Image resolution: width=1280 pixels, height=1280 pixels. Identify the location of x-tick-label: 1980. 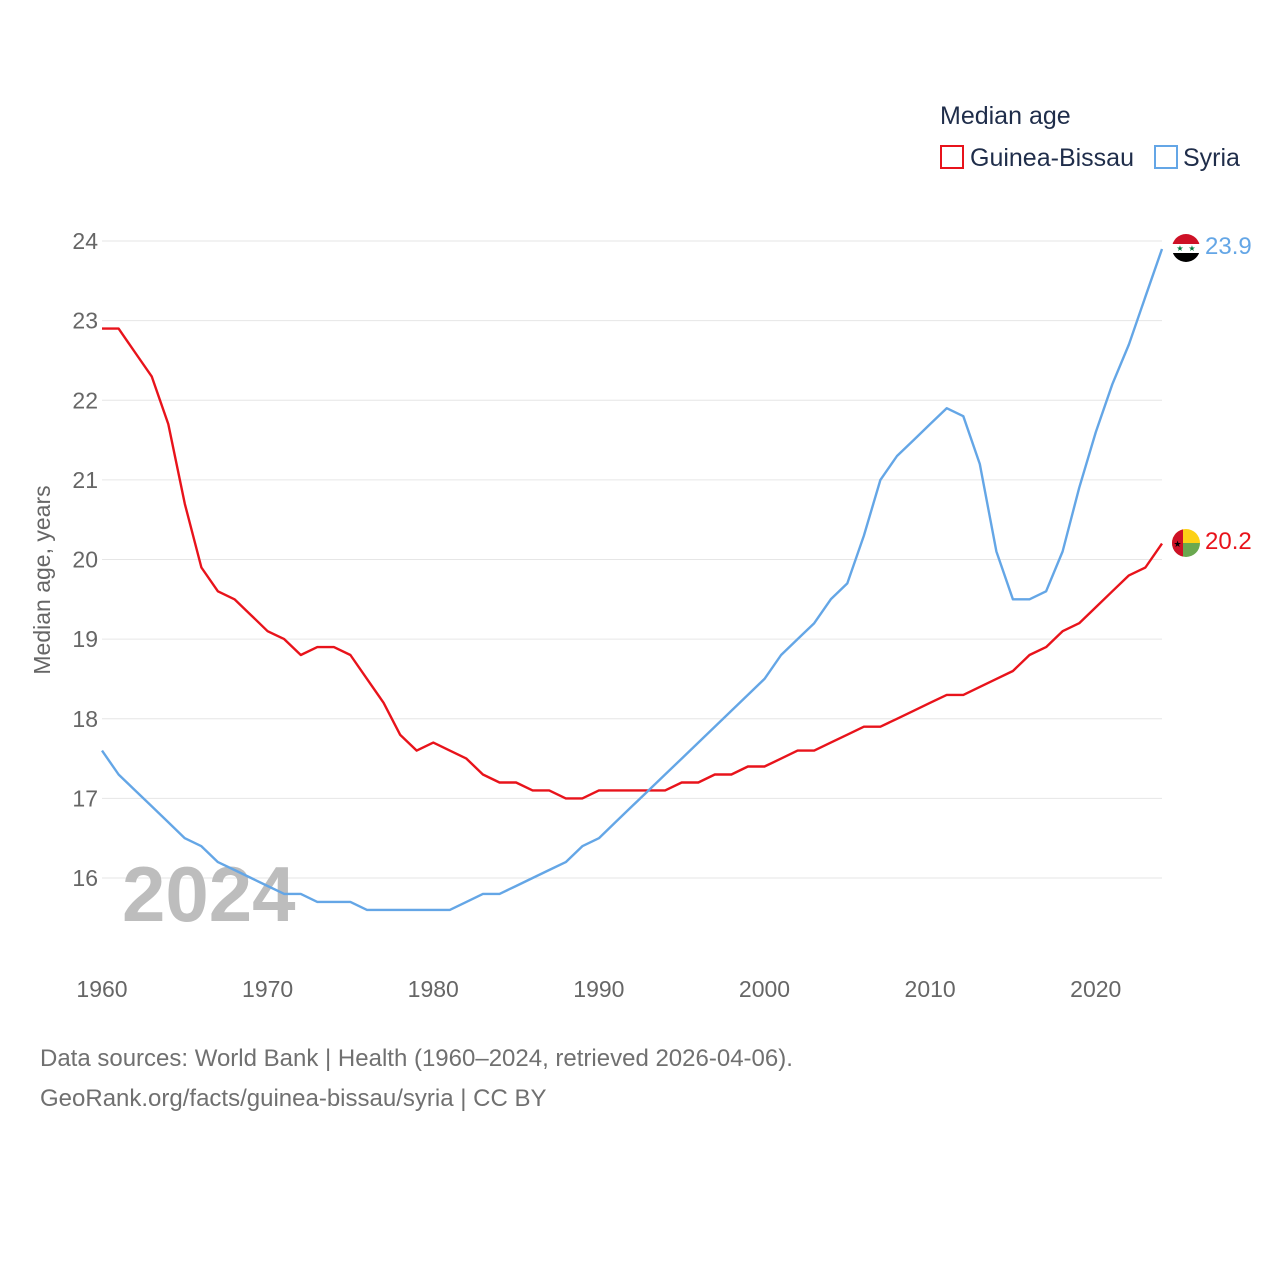
(433, 989).